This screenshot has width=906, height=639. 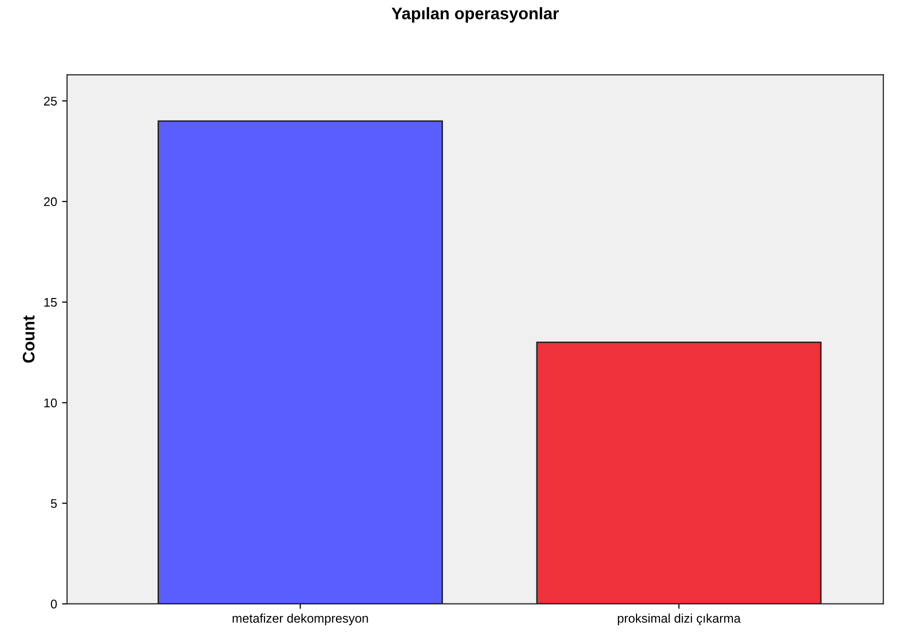 I want to click on chart-title: Yapılan operasyonlar, so click(x=475, y=15).